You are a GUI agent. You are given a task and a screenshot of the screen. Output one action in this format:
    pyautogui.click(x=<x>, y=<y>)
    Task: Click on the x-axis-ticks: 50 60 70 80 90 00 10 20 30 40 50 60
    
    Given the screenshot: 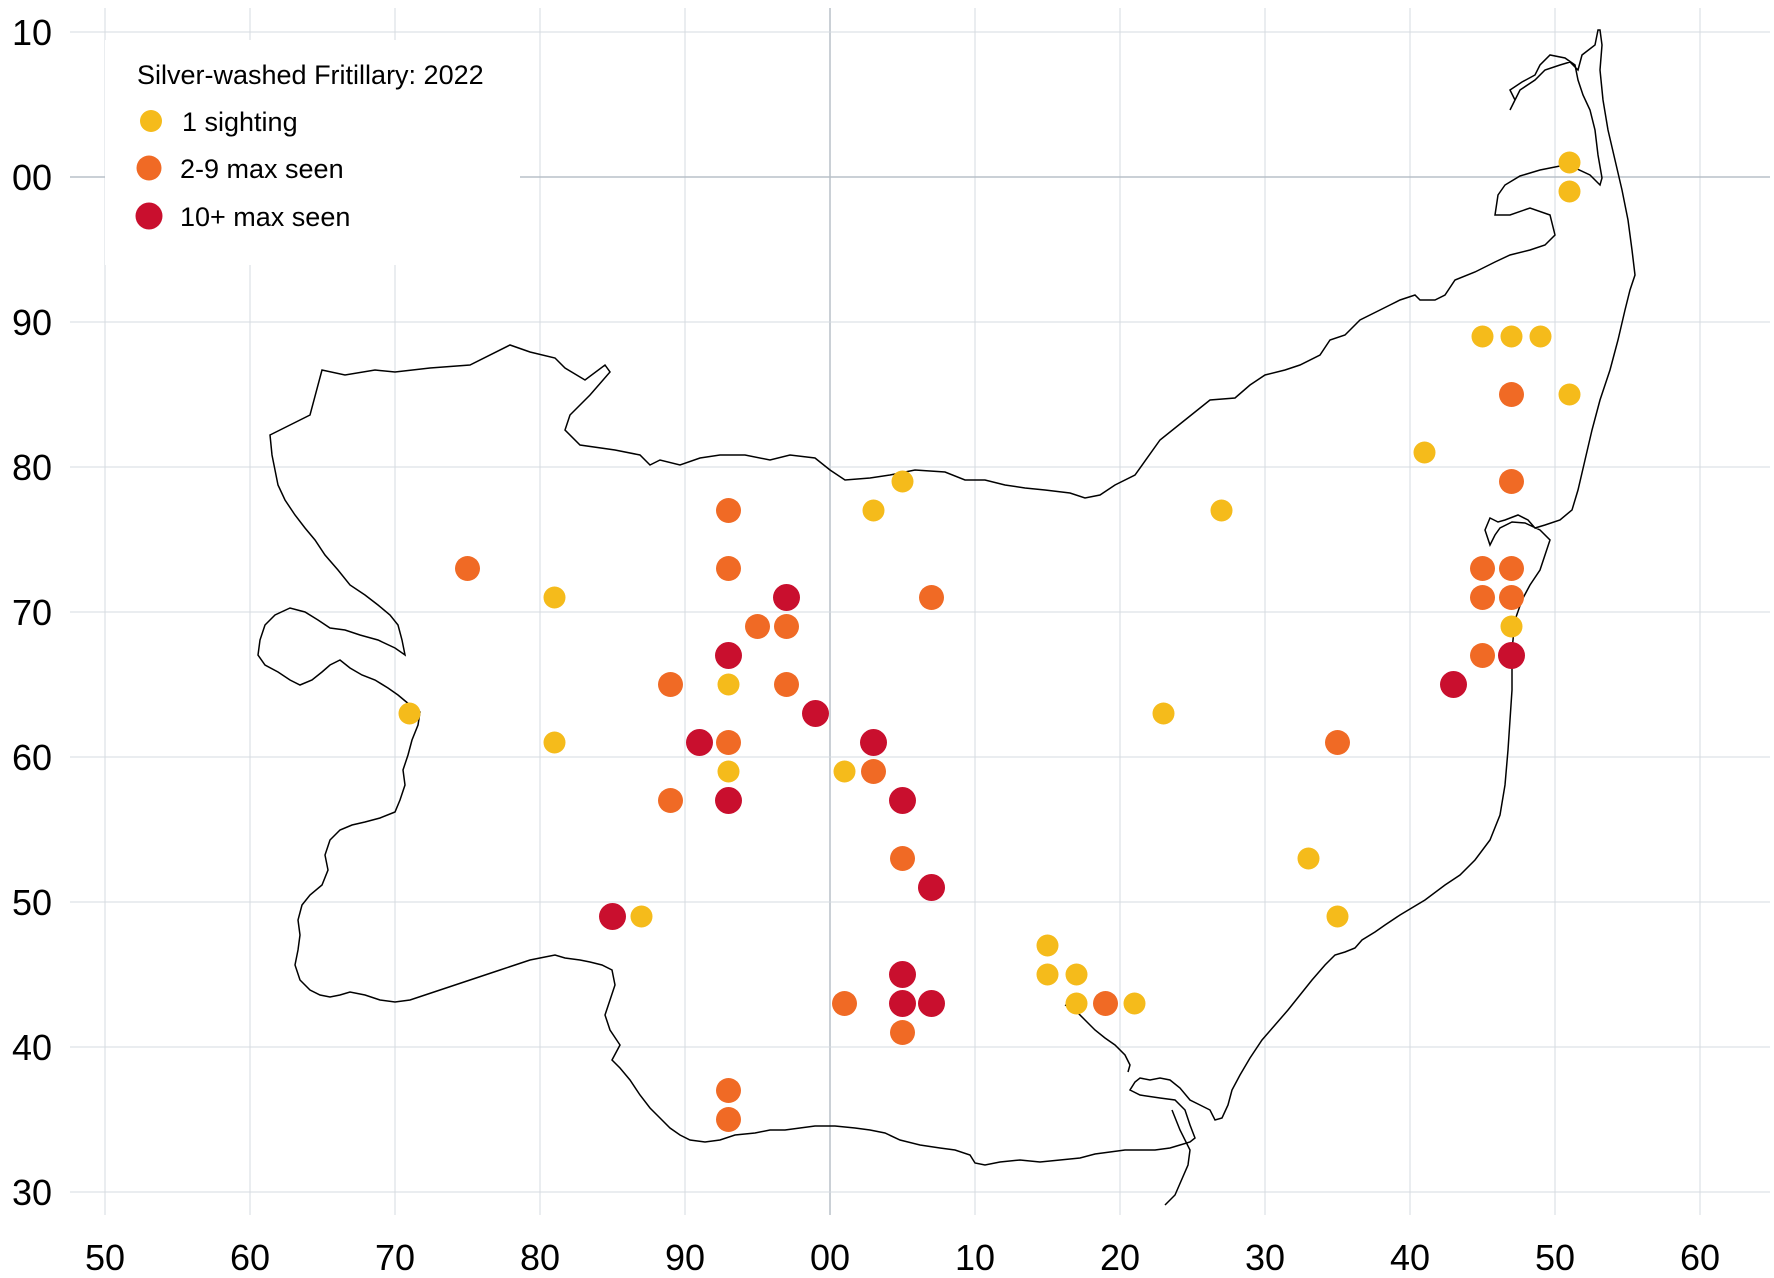 What is the action you would take?
    pyautogui.click(x=902, y=1257)
    